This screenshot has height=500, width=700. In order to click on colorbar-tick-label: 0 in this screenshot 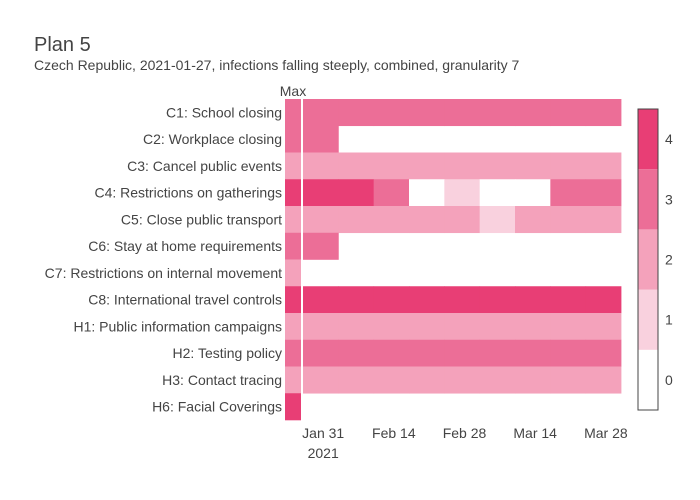, I will do `click(669, 380)`.